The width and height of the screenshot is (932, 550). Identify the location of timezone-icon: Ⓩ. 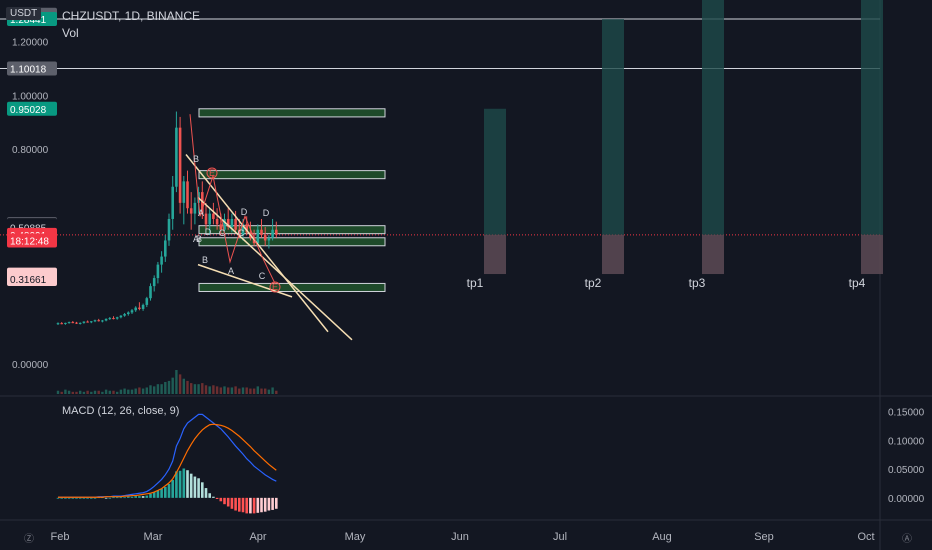
(29, 539).